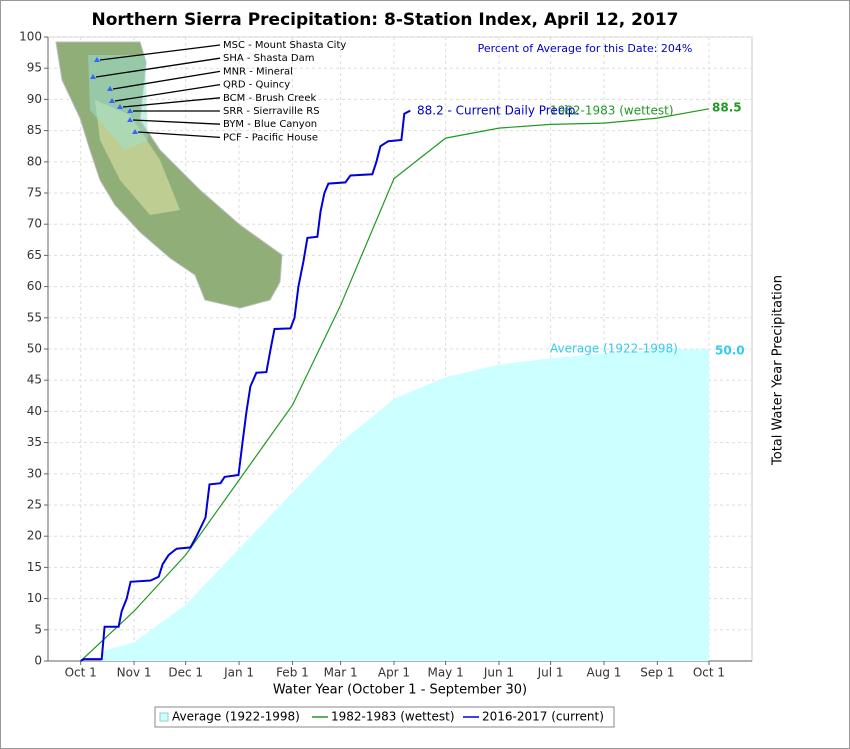 This screenshot has width=850, height=749. Describe the element at coordinates (550, 673) in the screenshot. I see `x-tick-label: Jul 1` at that location.